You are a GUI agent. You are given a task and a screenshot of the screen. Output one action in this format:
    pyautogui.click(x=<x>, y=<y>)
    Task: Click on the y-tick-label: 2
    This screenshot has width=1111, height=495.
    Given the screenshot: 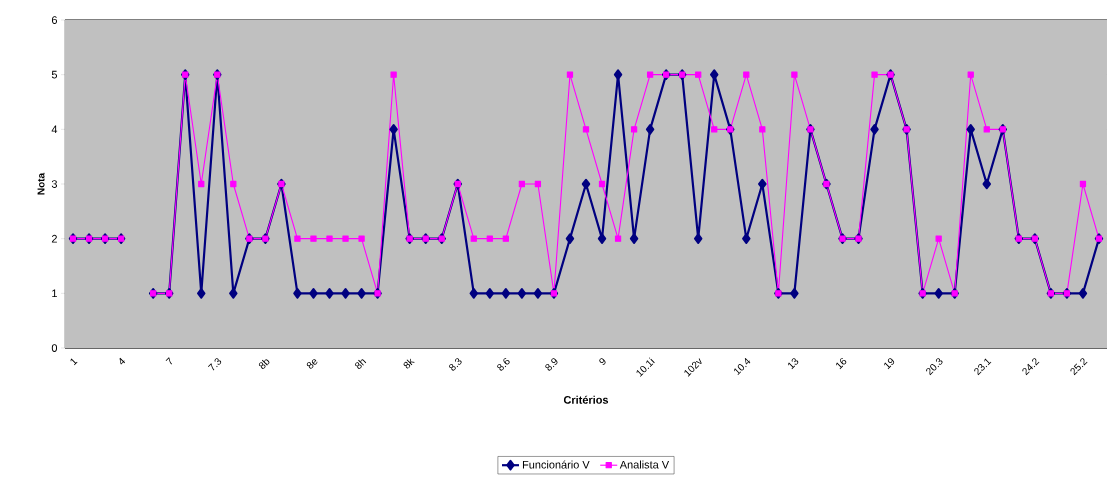 What is the action you would take?
    pyautogui.click(x=54, y=238)
    